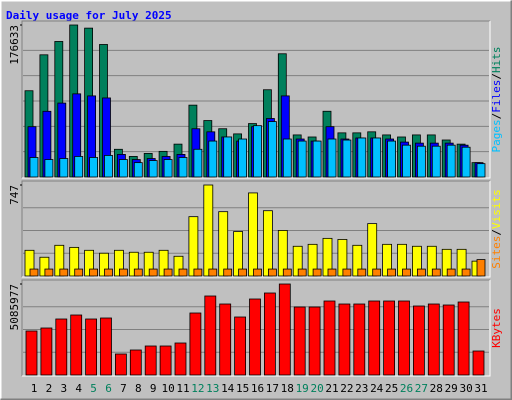 The width and height of the screenshot is (512, 400). I want to click on x-tick-label: 11, so click(182, 388).